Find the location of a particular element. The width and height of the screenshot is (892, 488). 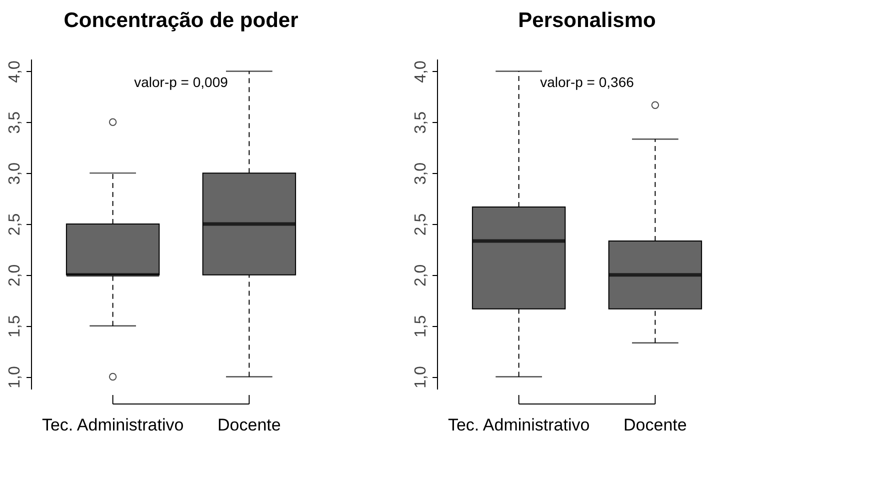

chart-title: Personalismo is located at coordinates (587, 20).